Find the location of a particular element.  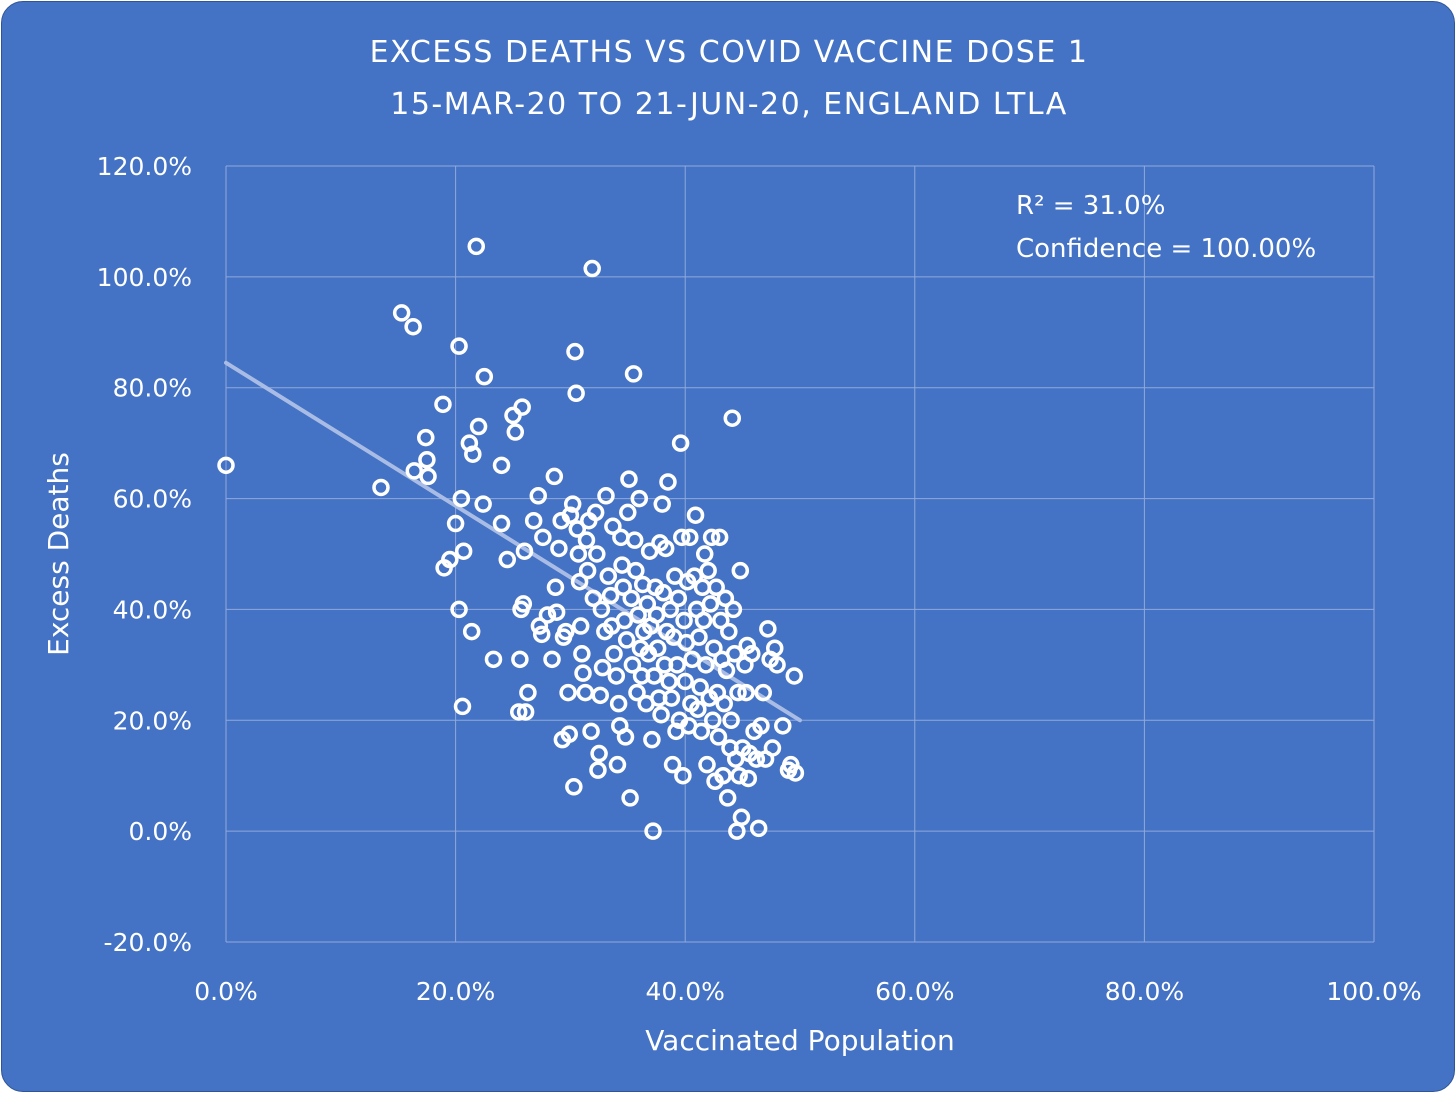

chart-title-line-2: 15-MAR-20 TO 21-JUN-20, ENGLAND LTLA is located at coordinates (729, 104).